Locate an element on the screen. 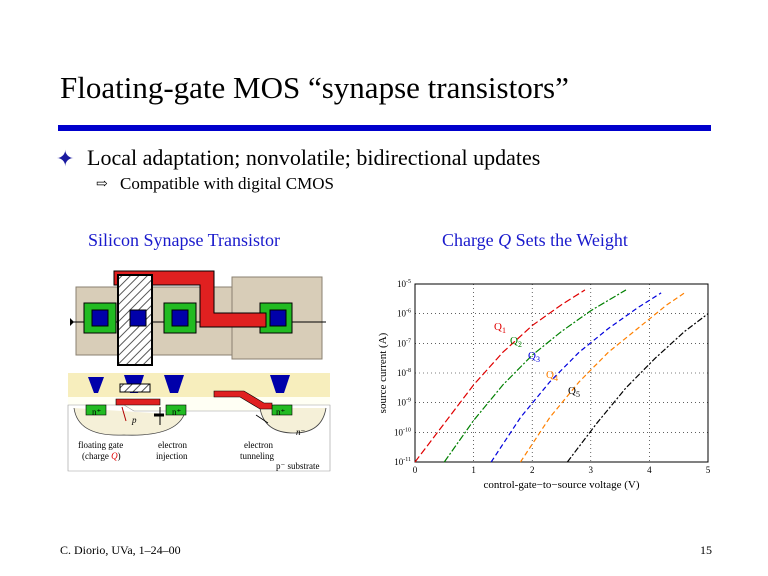  series-label-q5: Q5 is located at coordinates (574, 392).